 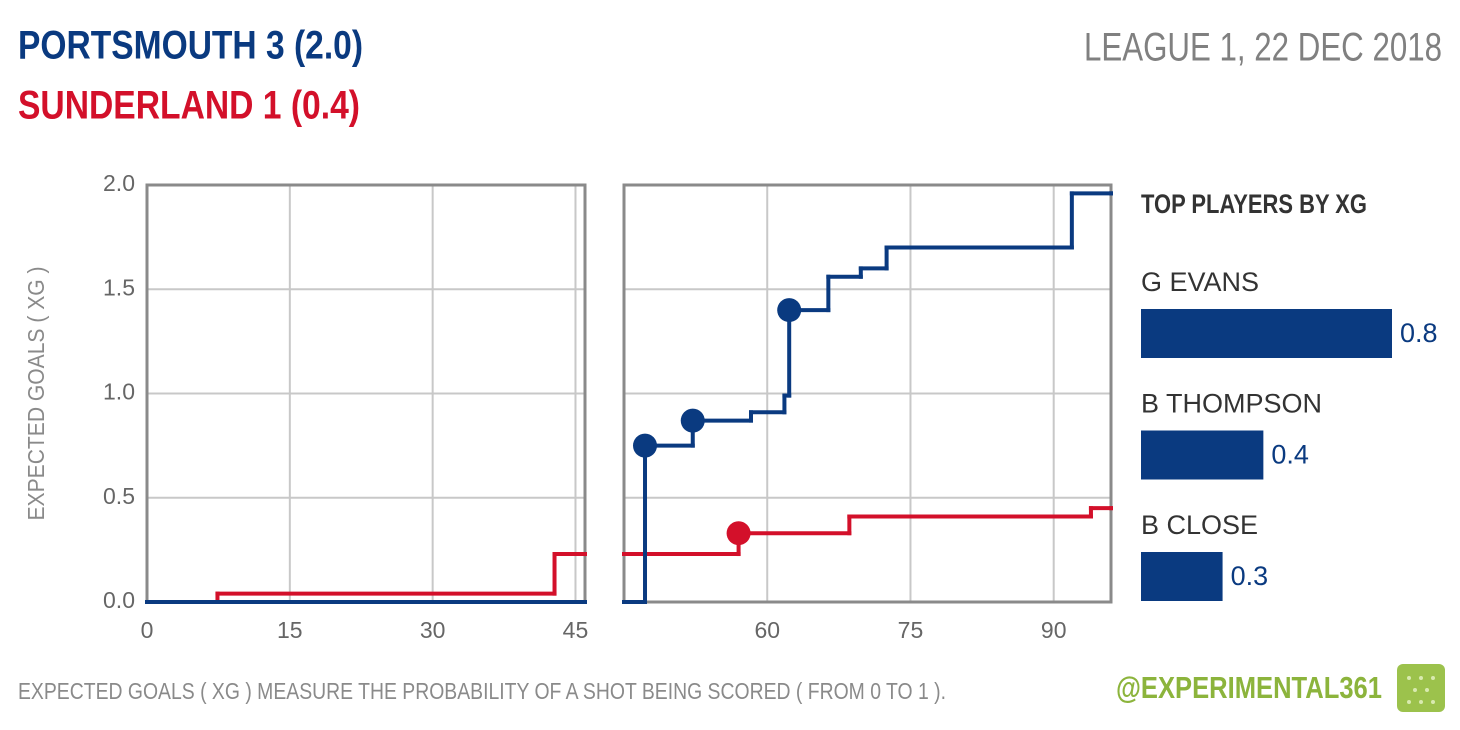 What do you see at coordinates (1200, 282) in the screenshot?
I see `player-name: G EVANS` at bounding box center [1200, 282].